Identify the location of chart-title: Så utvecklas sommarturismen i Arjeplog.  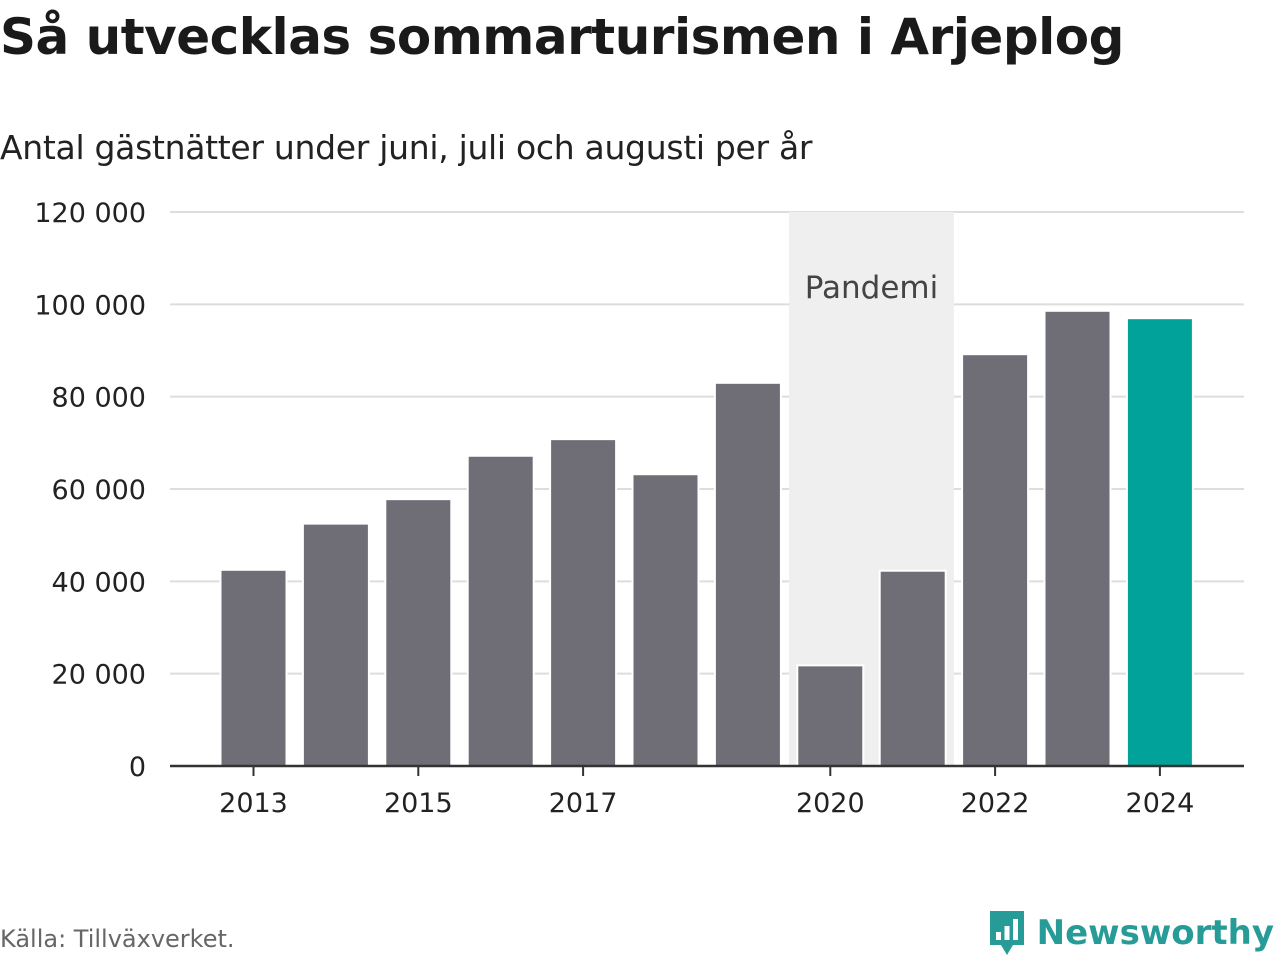
(562, 37).